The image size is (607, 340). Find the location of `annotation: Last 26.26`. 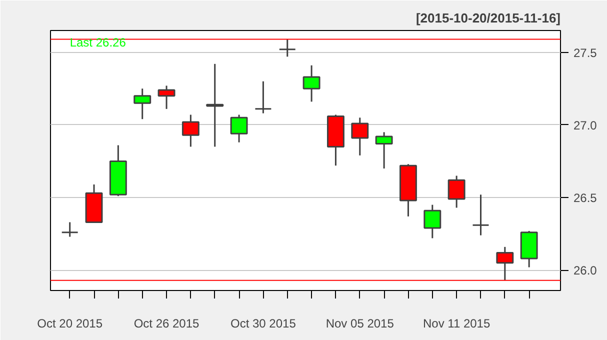

annotation: Last 26.26 is located at coordinates (98, 43).